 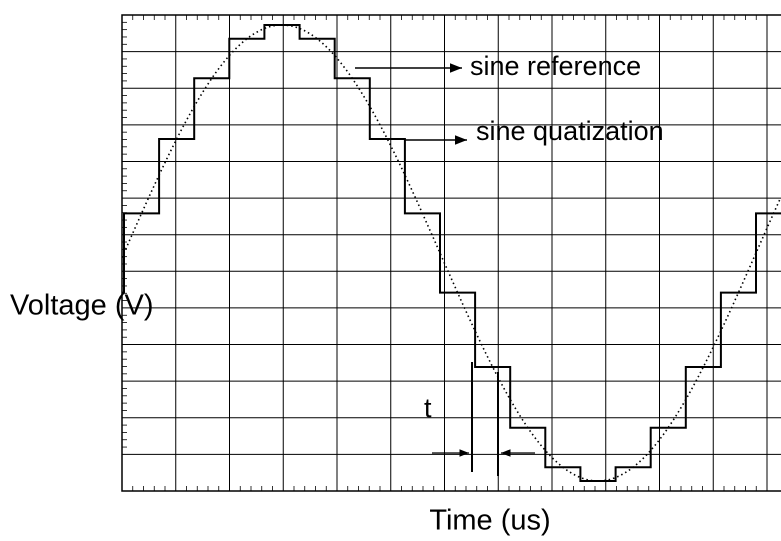 What do you see at coordinates (81, 306) in the screenshot?
I see `y-axis-label: Voltage (V)` at bounding box center [81, 306].